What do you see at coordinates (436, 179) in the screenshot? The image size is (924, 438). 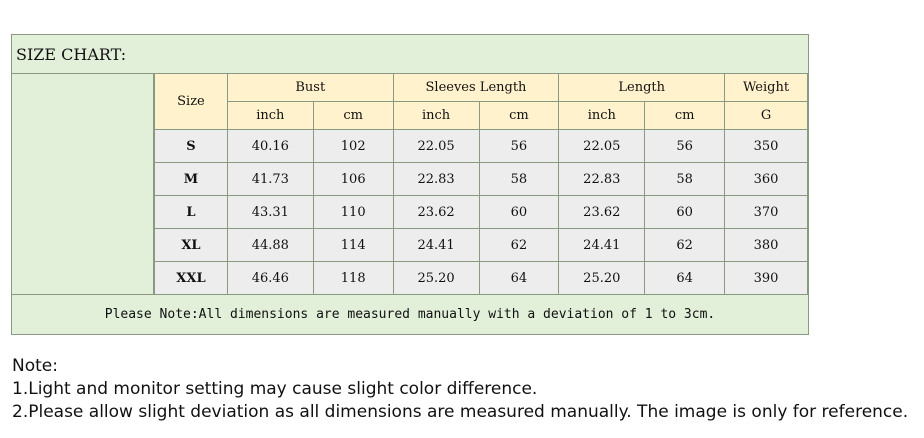 I see `sleeve-inch-cell: 22.83` at bounding box center [436, 179].